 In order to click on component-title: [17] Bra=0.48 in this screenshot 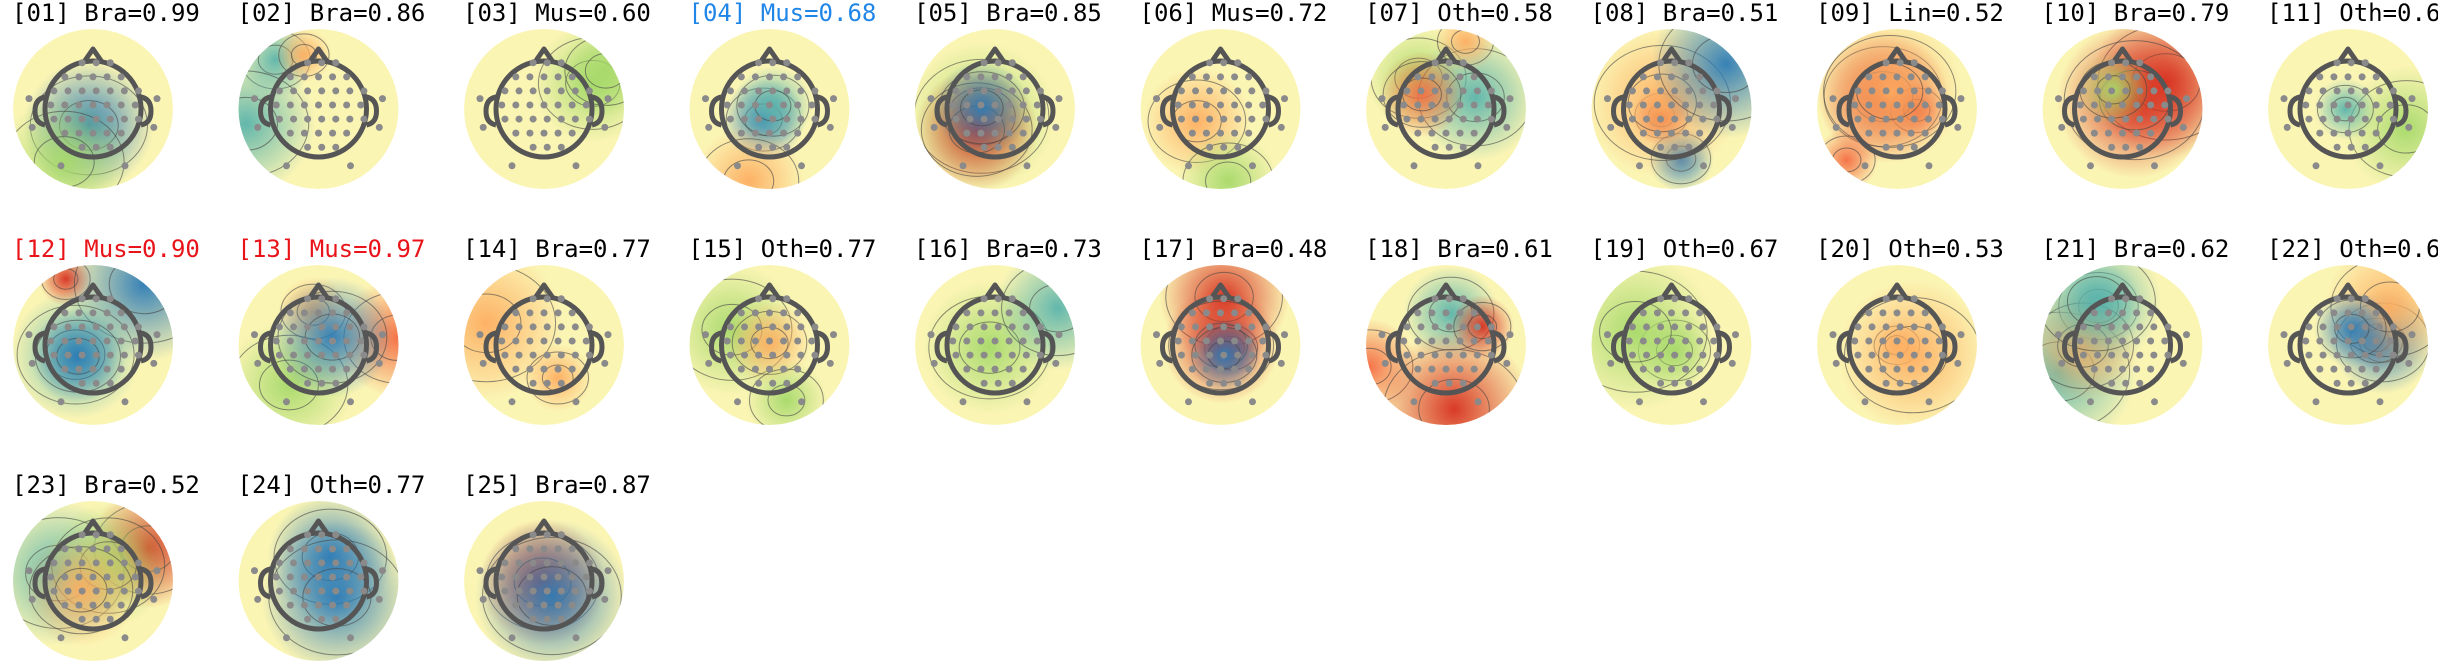, I will do `click(1234, 249)`.